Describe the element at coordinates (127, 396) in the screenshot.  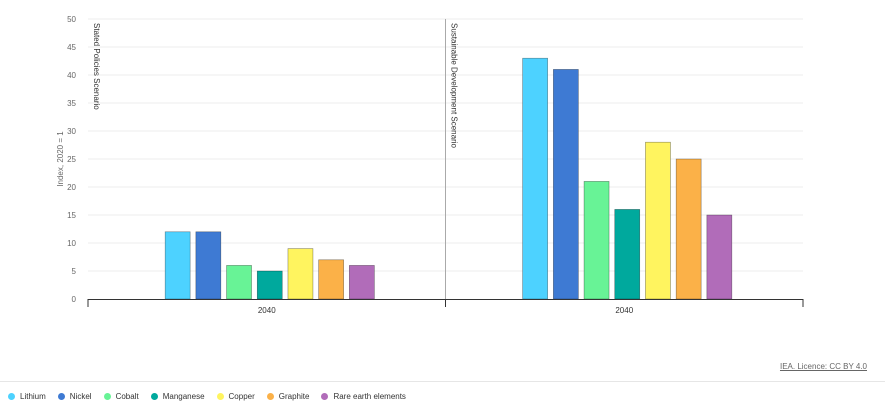
I see `legend-label: Cobalt` at that location.